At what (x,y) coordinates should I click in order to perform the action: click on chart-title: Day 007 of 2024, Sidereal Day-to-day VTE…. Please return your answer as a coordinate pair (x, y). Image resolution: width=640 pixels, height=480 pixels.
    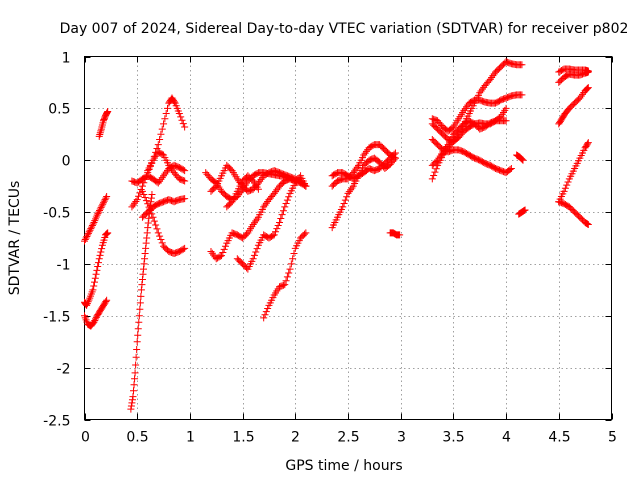
    Looking at the image, I should click on (344, 29).